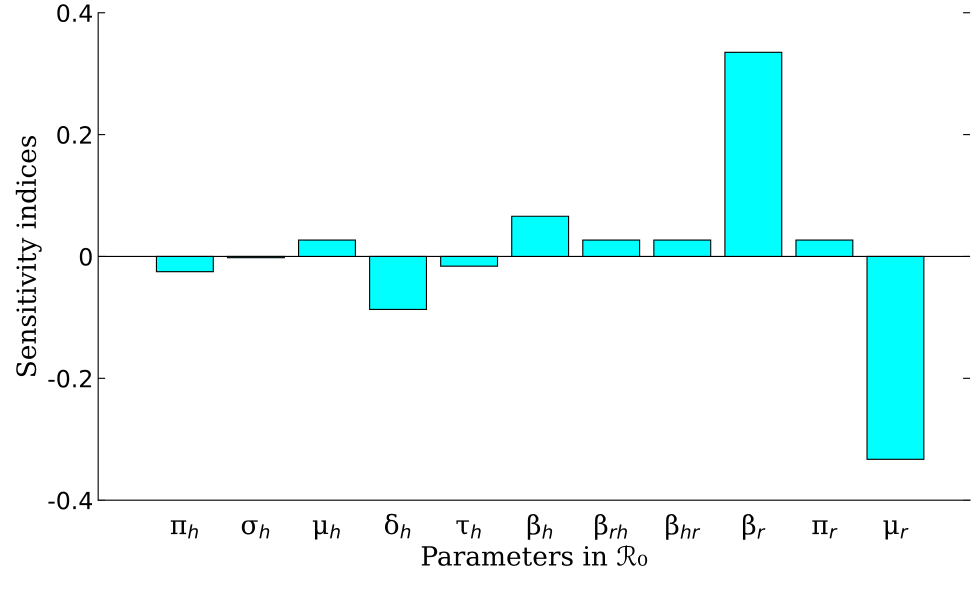  What do you see at coordinates (611, 527) in the screenshot?
I see `x-tick-label: β$_{rh}$` at bounding box center [611, 527].